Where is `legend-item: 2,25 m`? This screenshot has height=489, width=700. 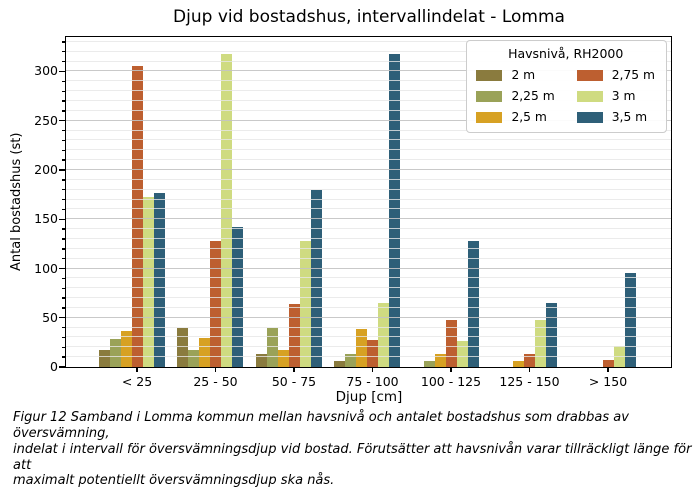
legend-item: 2,25 m is located at coordinates (515, 96).